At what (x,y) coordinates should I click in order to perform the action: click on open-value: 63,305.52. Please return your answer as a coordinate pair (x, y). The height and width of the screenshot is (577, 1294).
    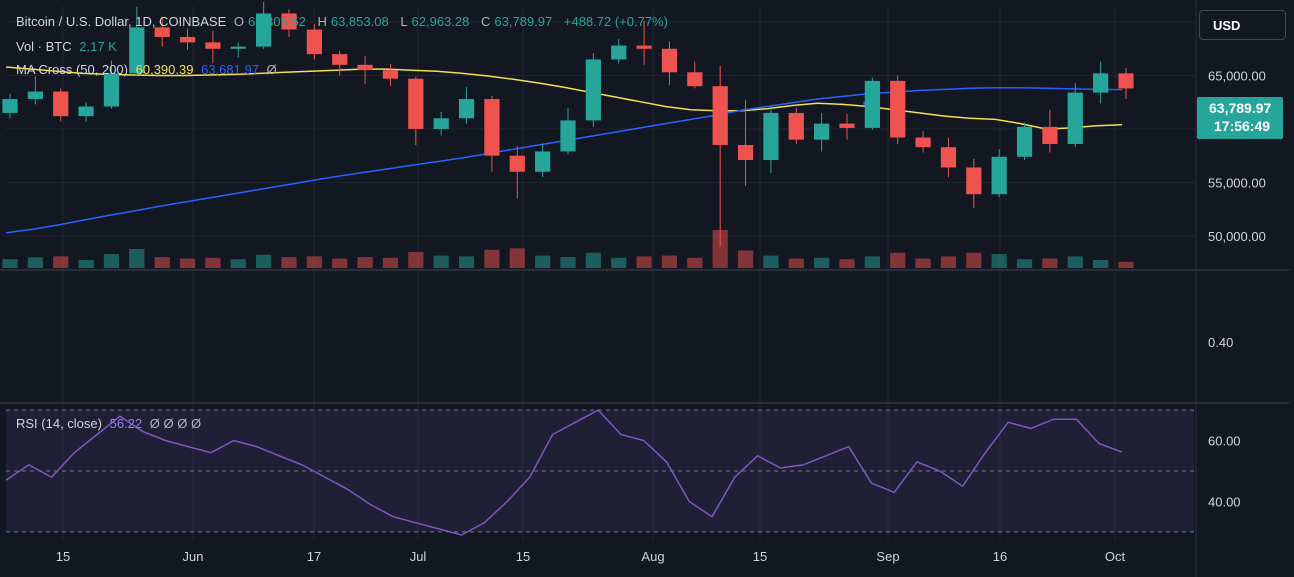
    Looking at the image, I should click on (276, 21).